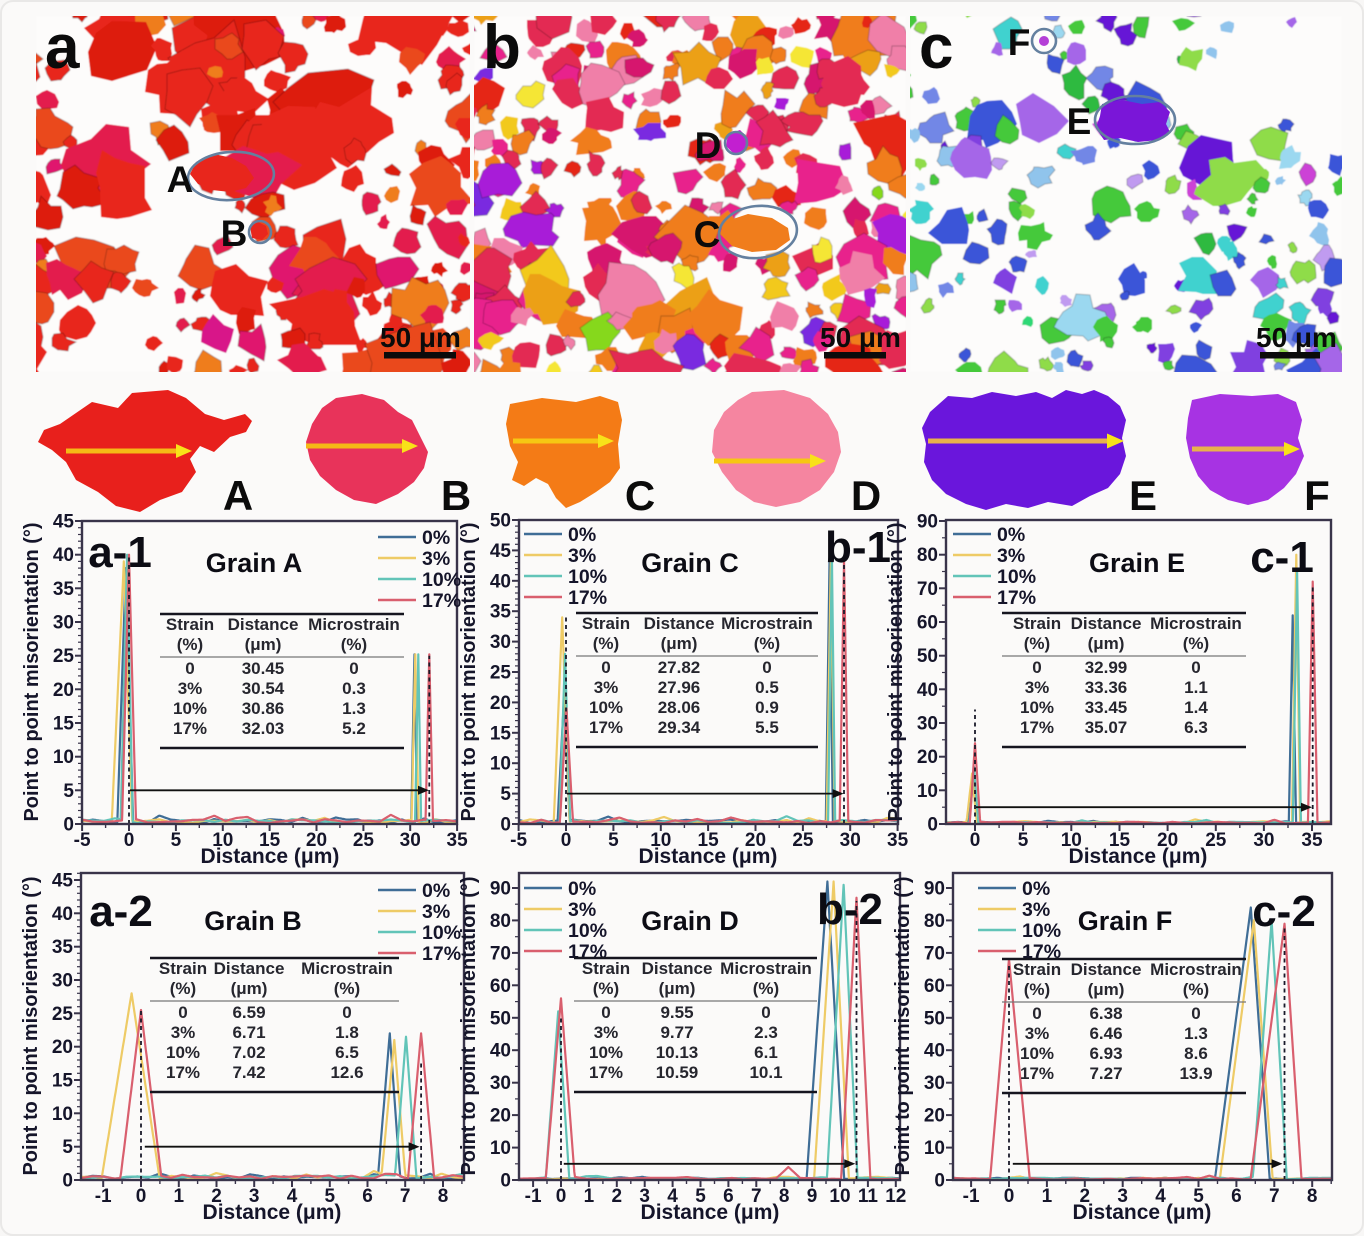  What do you see at coordinates (1023, 840) in the screenshot?
I see `svg-text: 5` at bounding box center [1023, 840].